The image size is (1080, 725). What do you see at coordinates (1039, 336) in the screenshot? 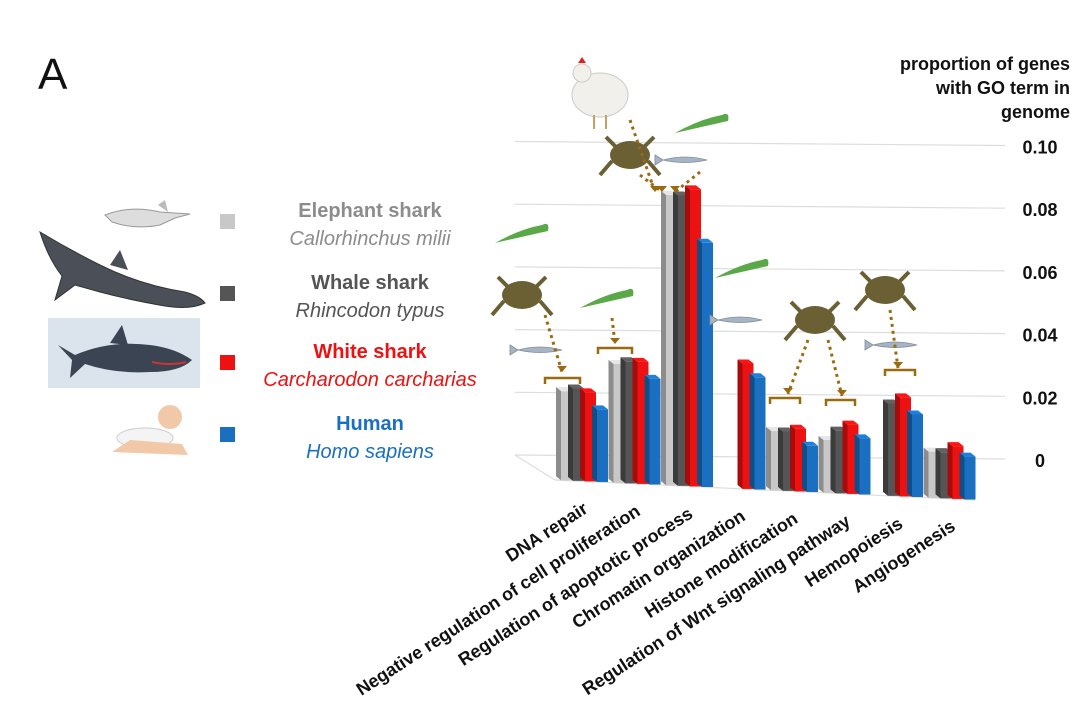
I see `y-tick-label: 0.04` at bounding box center [1039, 336].